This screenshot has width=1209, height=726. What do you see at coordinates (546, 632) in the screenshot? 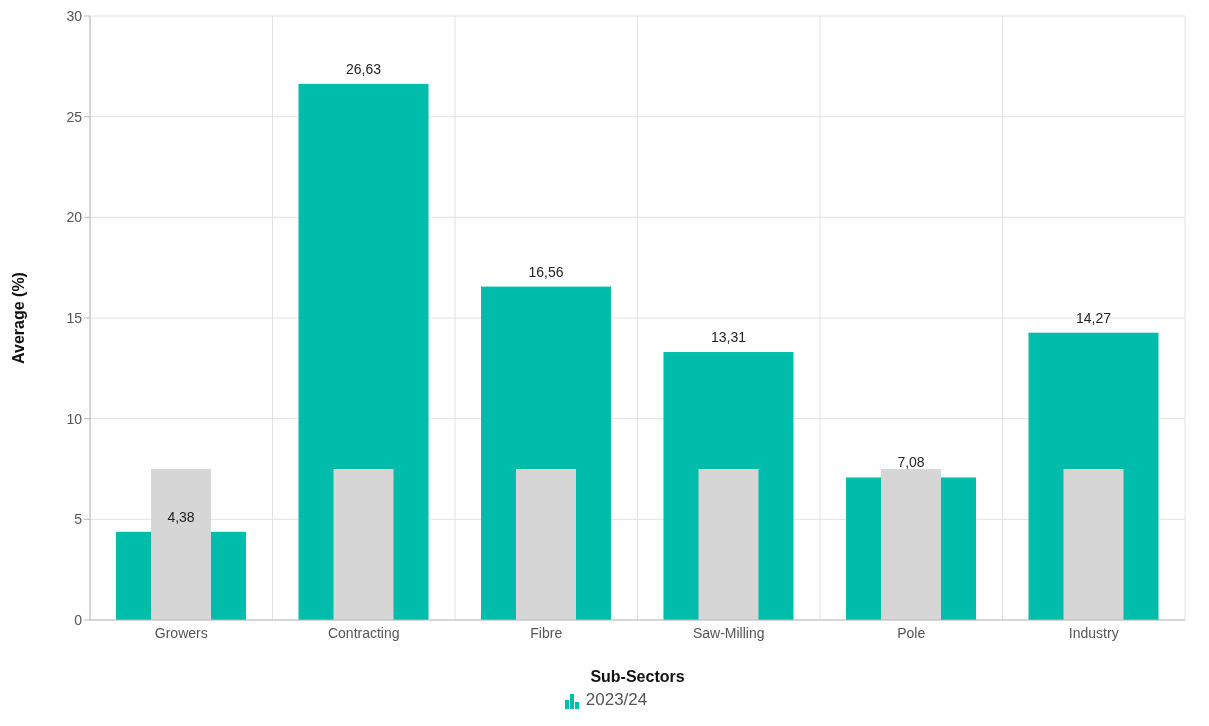
I see `x-tick-label: Fibre` at bounding box center [546, 632].